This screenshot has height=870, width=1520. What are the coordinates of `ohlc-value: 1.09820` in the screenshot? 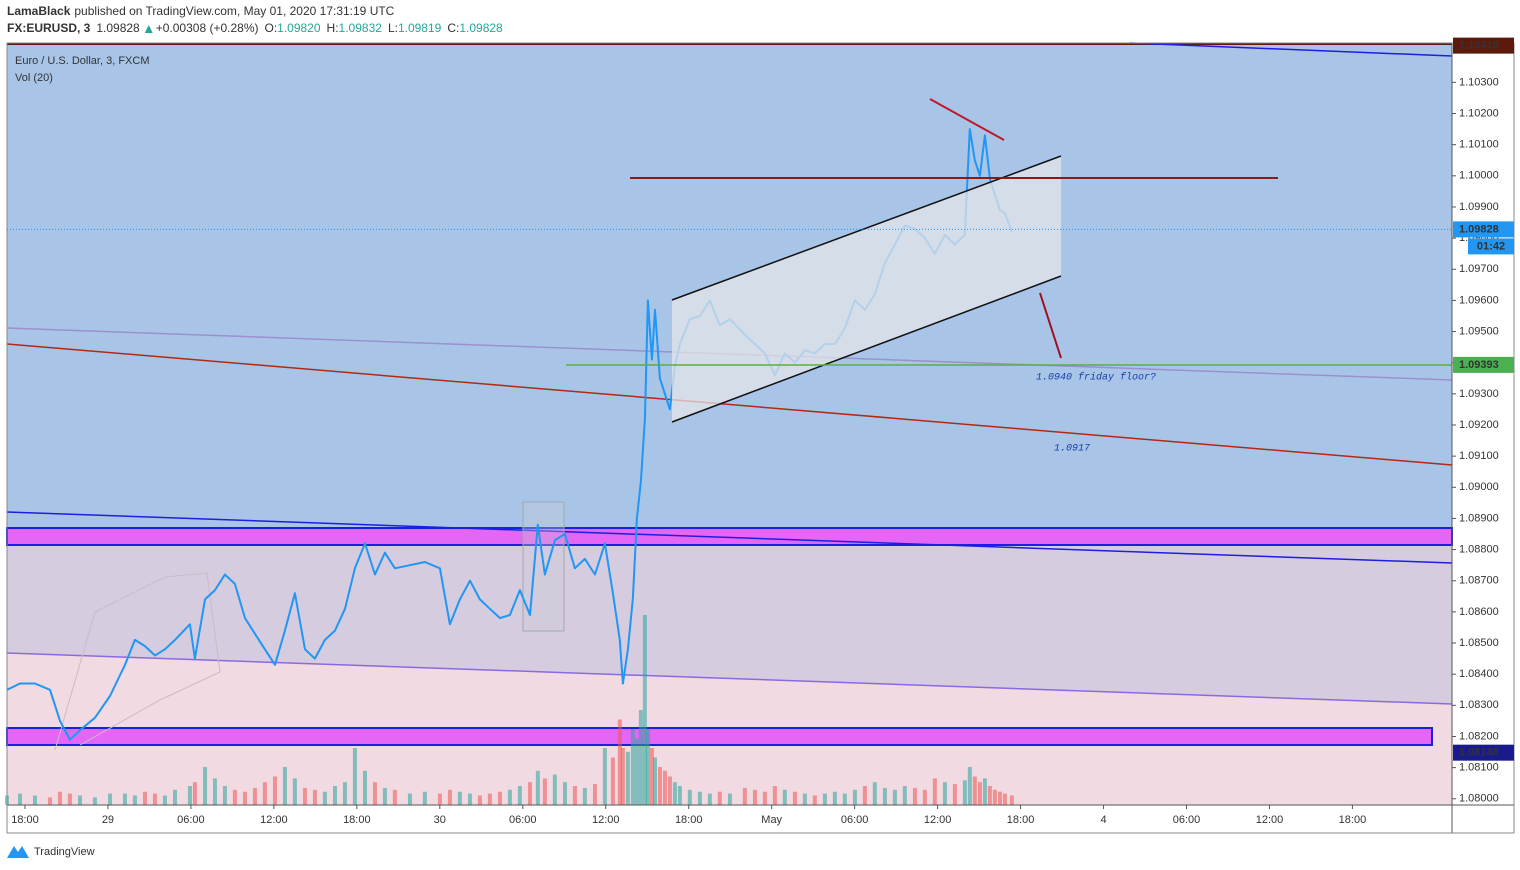 It's located at (299, 28).